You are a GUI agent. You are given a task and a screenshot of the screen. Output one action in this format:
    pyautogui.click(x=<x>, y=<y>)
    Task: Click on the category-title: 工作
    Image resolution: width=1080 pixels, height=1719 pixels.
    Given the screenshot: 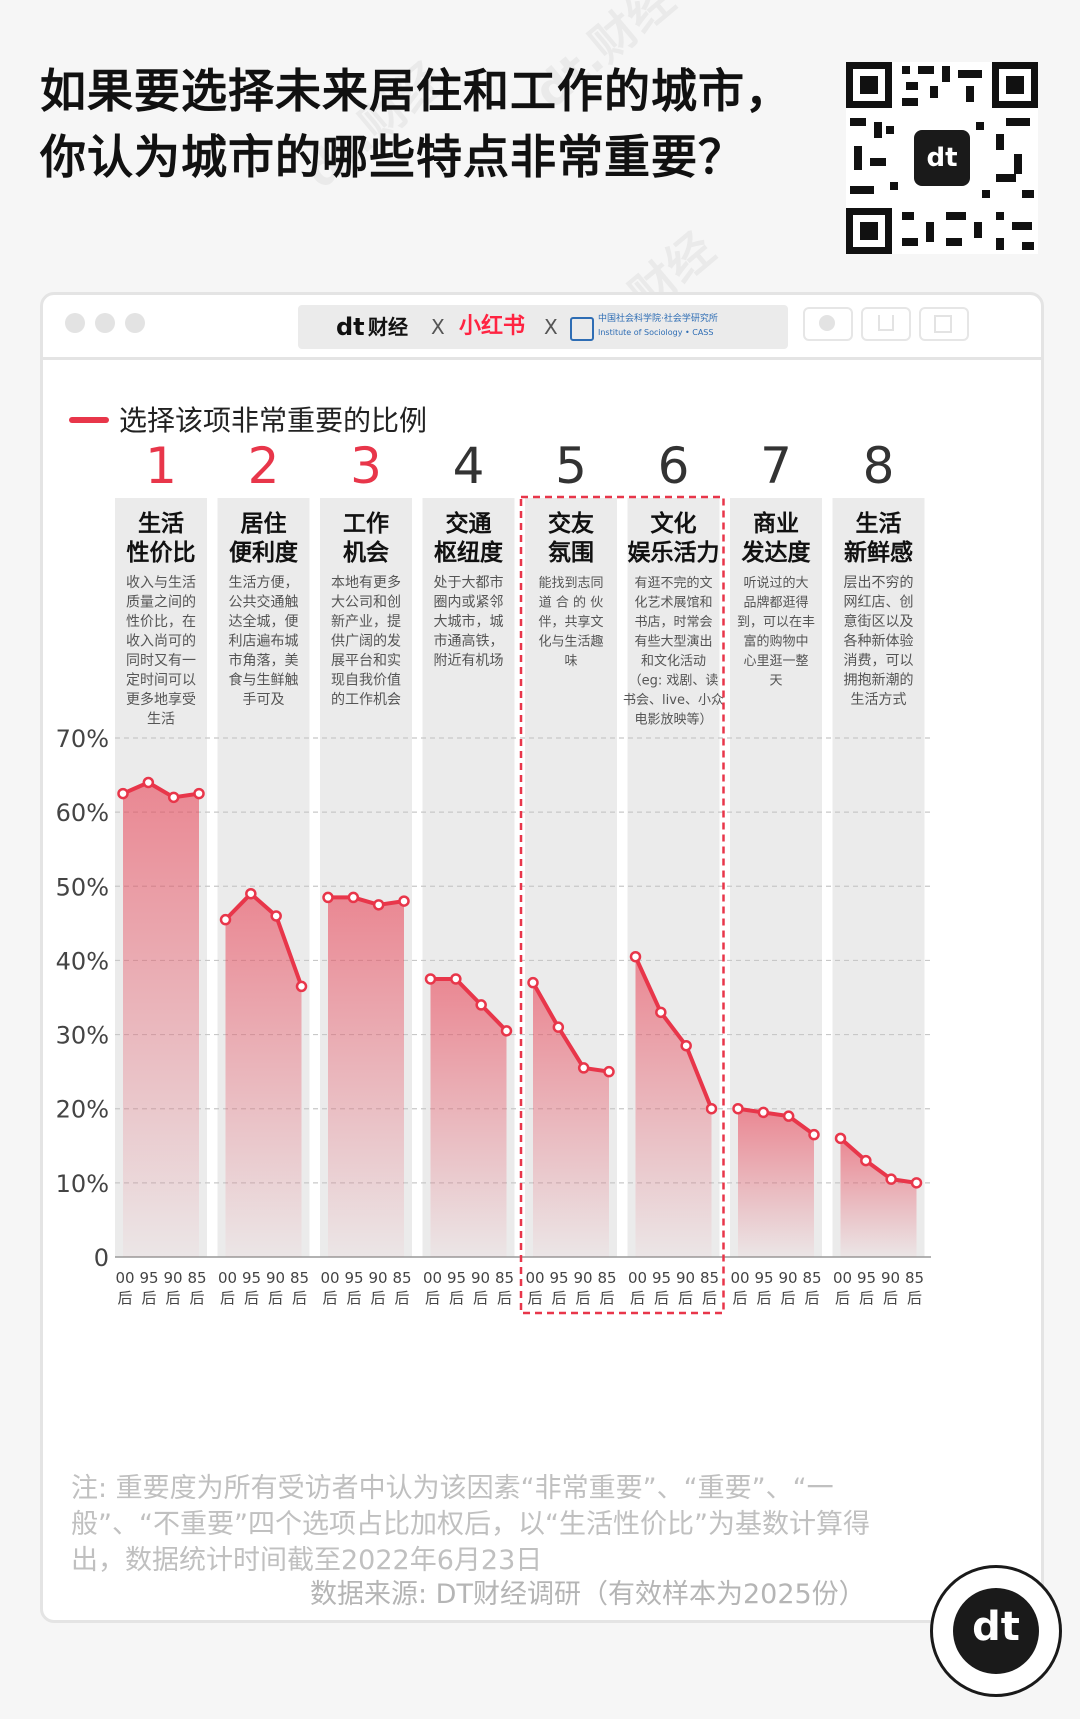 What is the action you would take?
    pyautogui.click(x=366, y=524)
    